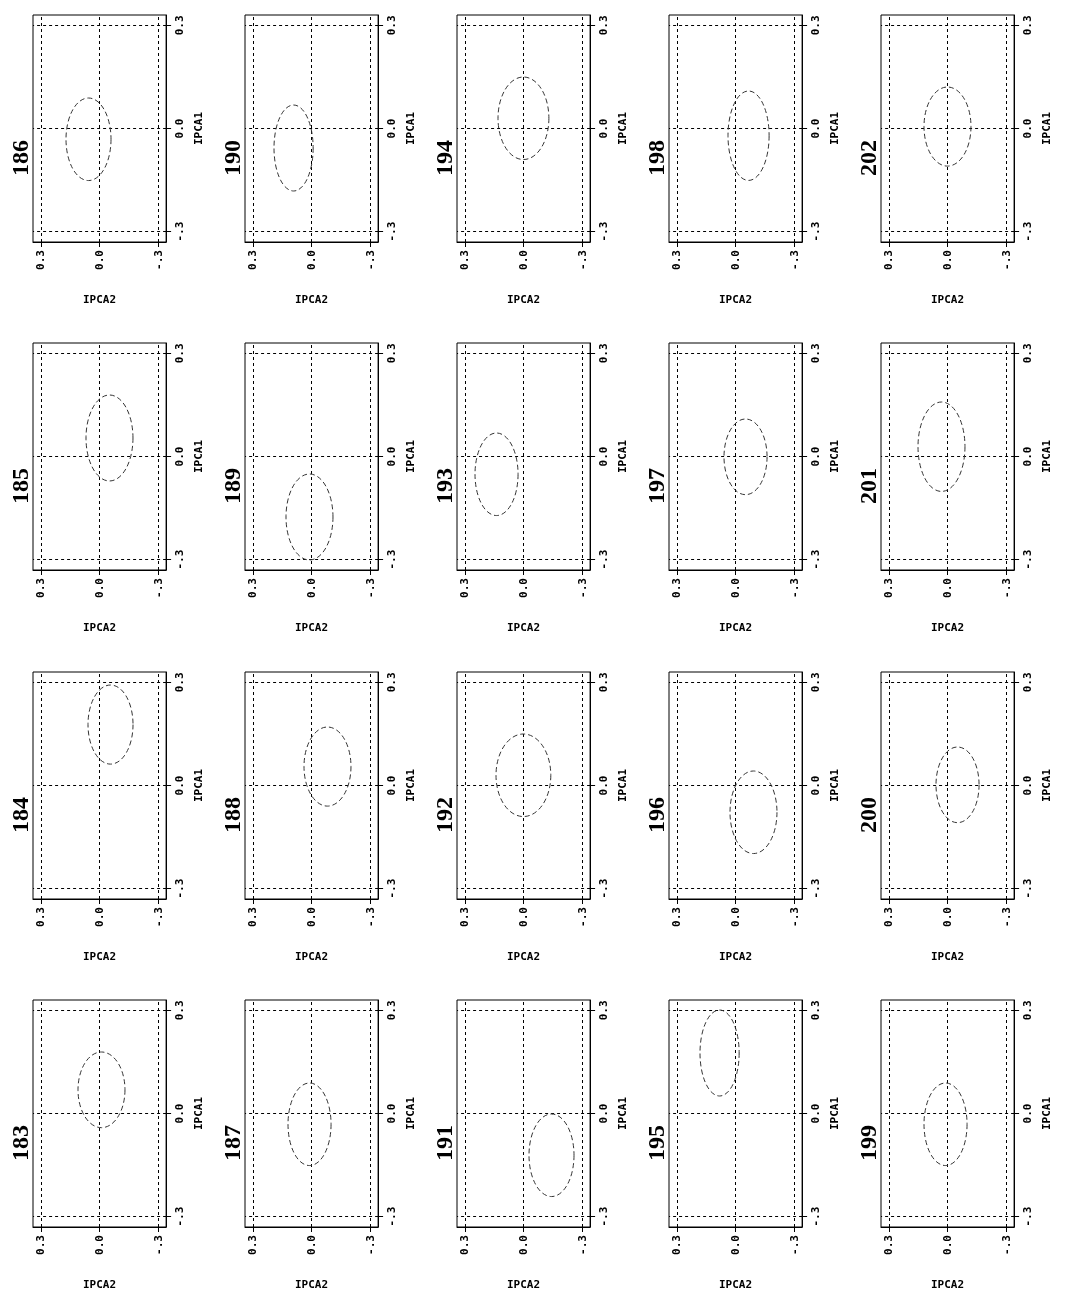 The height and width of the screenshot is (1302, 1067). Describe the element at coordinates (444, 1143) in the screenshot. I see `text: 191` at that location.